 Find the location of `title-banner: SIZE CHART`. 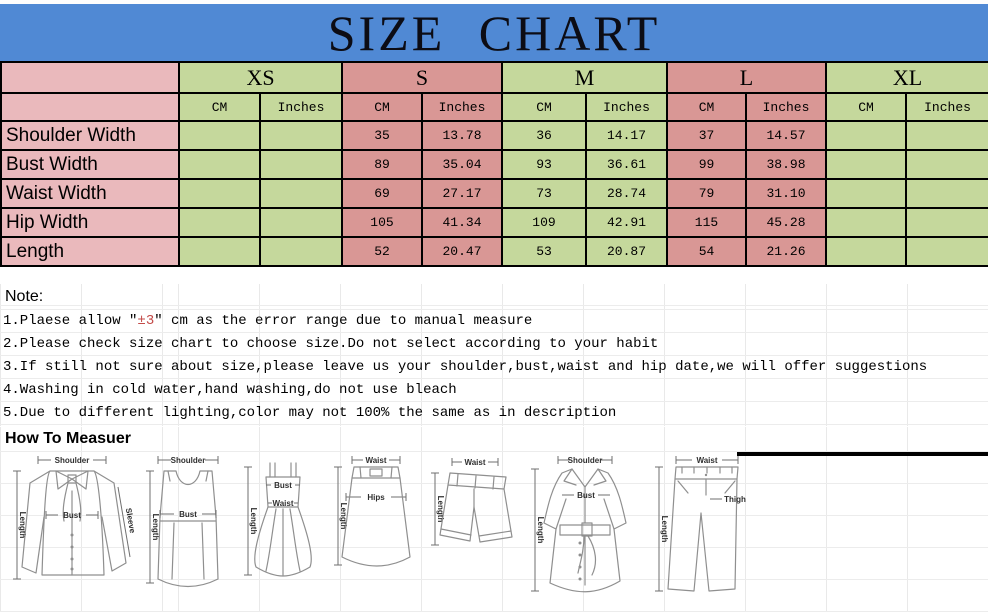

title-banner: SIZE CHART is located at coordinates (494, 32).